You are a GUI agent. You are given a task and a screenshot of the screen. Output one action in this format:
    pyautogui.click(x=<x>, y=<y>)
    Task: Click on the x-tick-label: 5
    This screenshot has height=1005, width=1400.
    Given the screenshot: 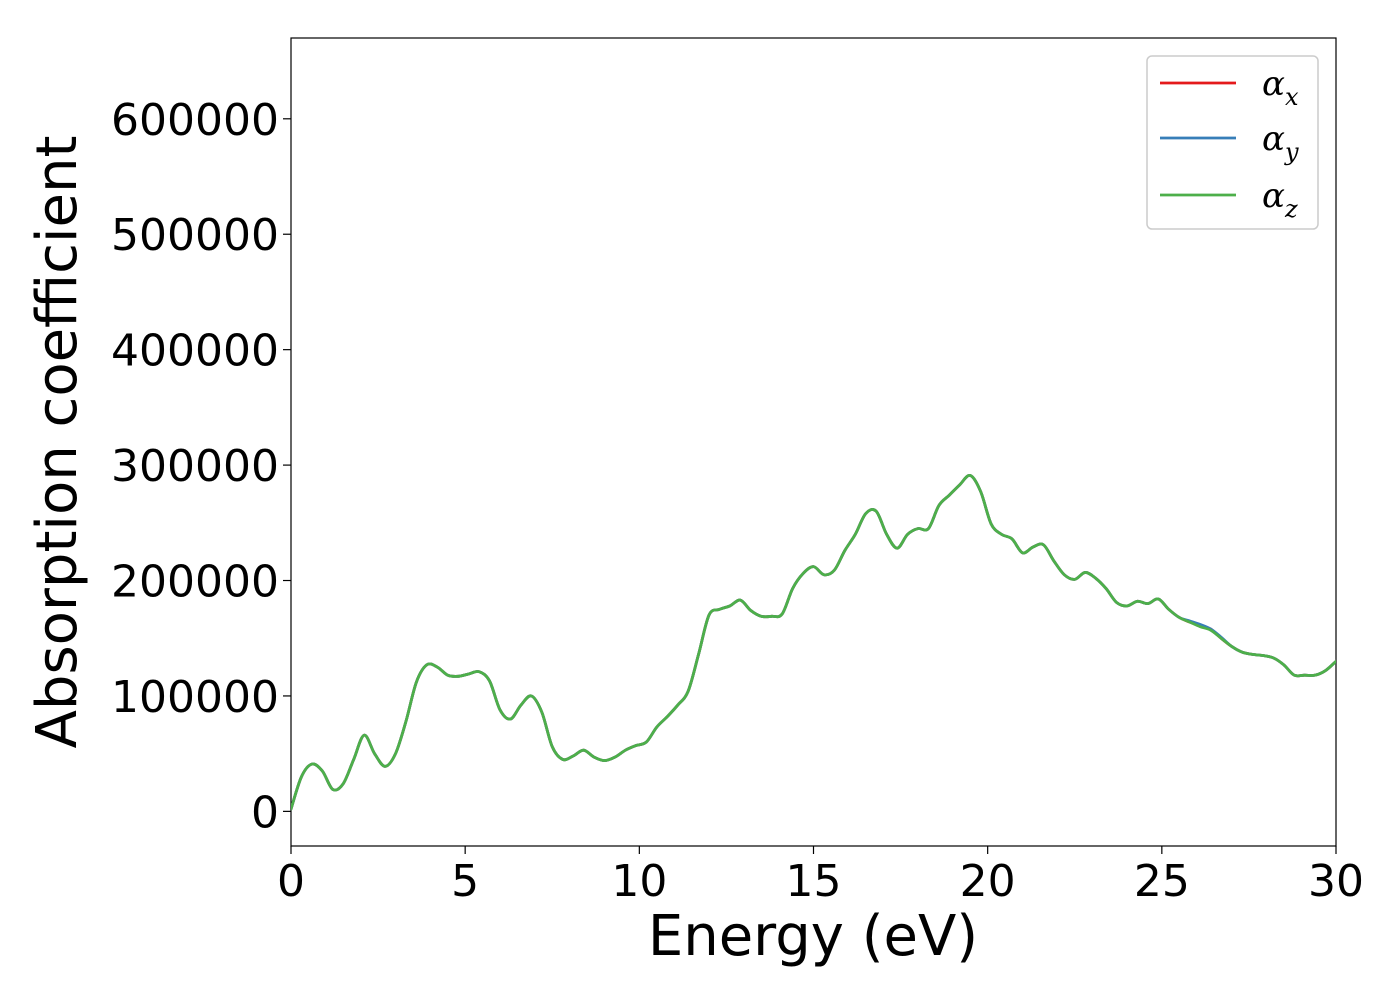 What is the action you would take?
    pyautogui.click(x=465, y=881)
    